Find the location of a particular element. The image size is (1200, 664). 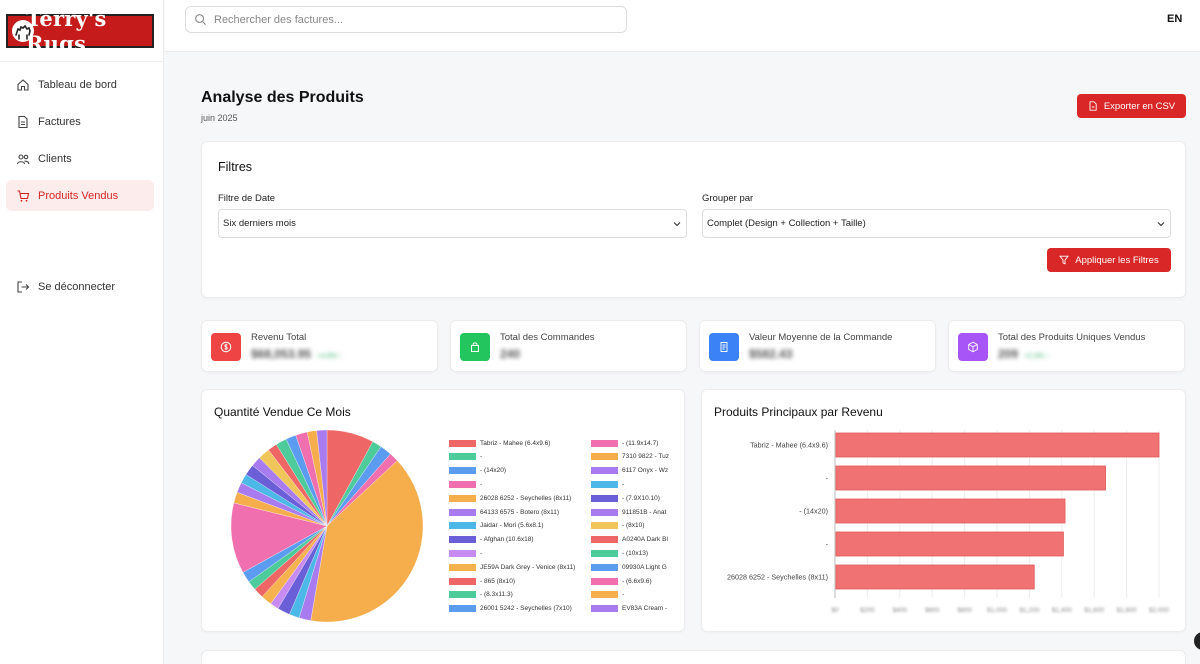

date-filter-label: Filtre de Date is located at coordinates (247, 198).